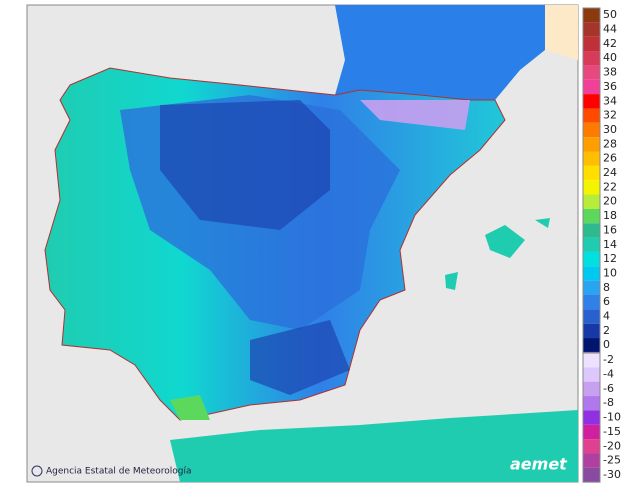  What do you see at coordinates (610, 86) in the screenshot?
I see `legend-label: 36` at bounding box center [610, 86].